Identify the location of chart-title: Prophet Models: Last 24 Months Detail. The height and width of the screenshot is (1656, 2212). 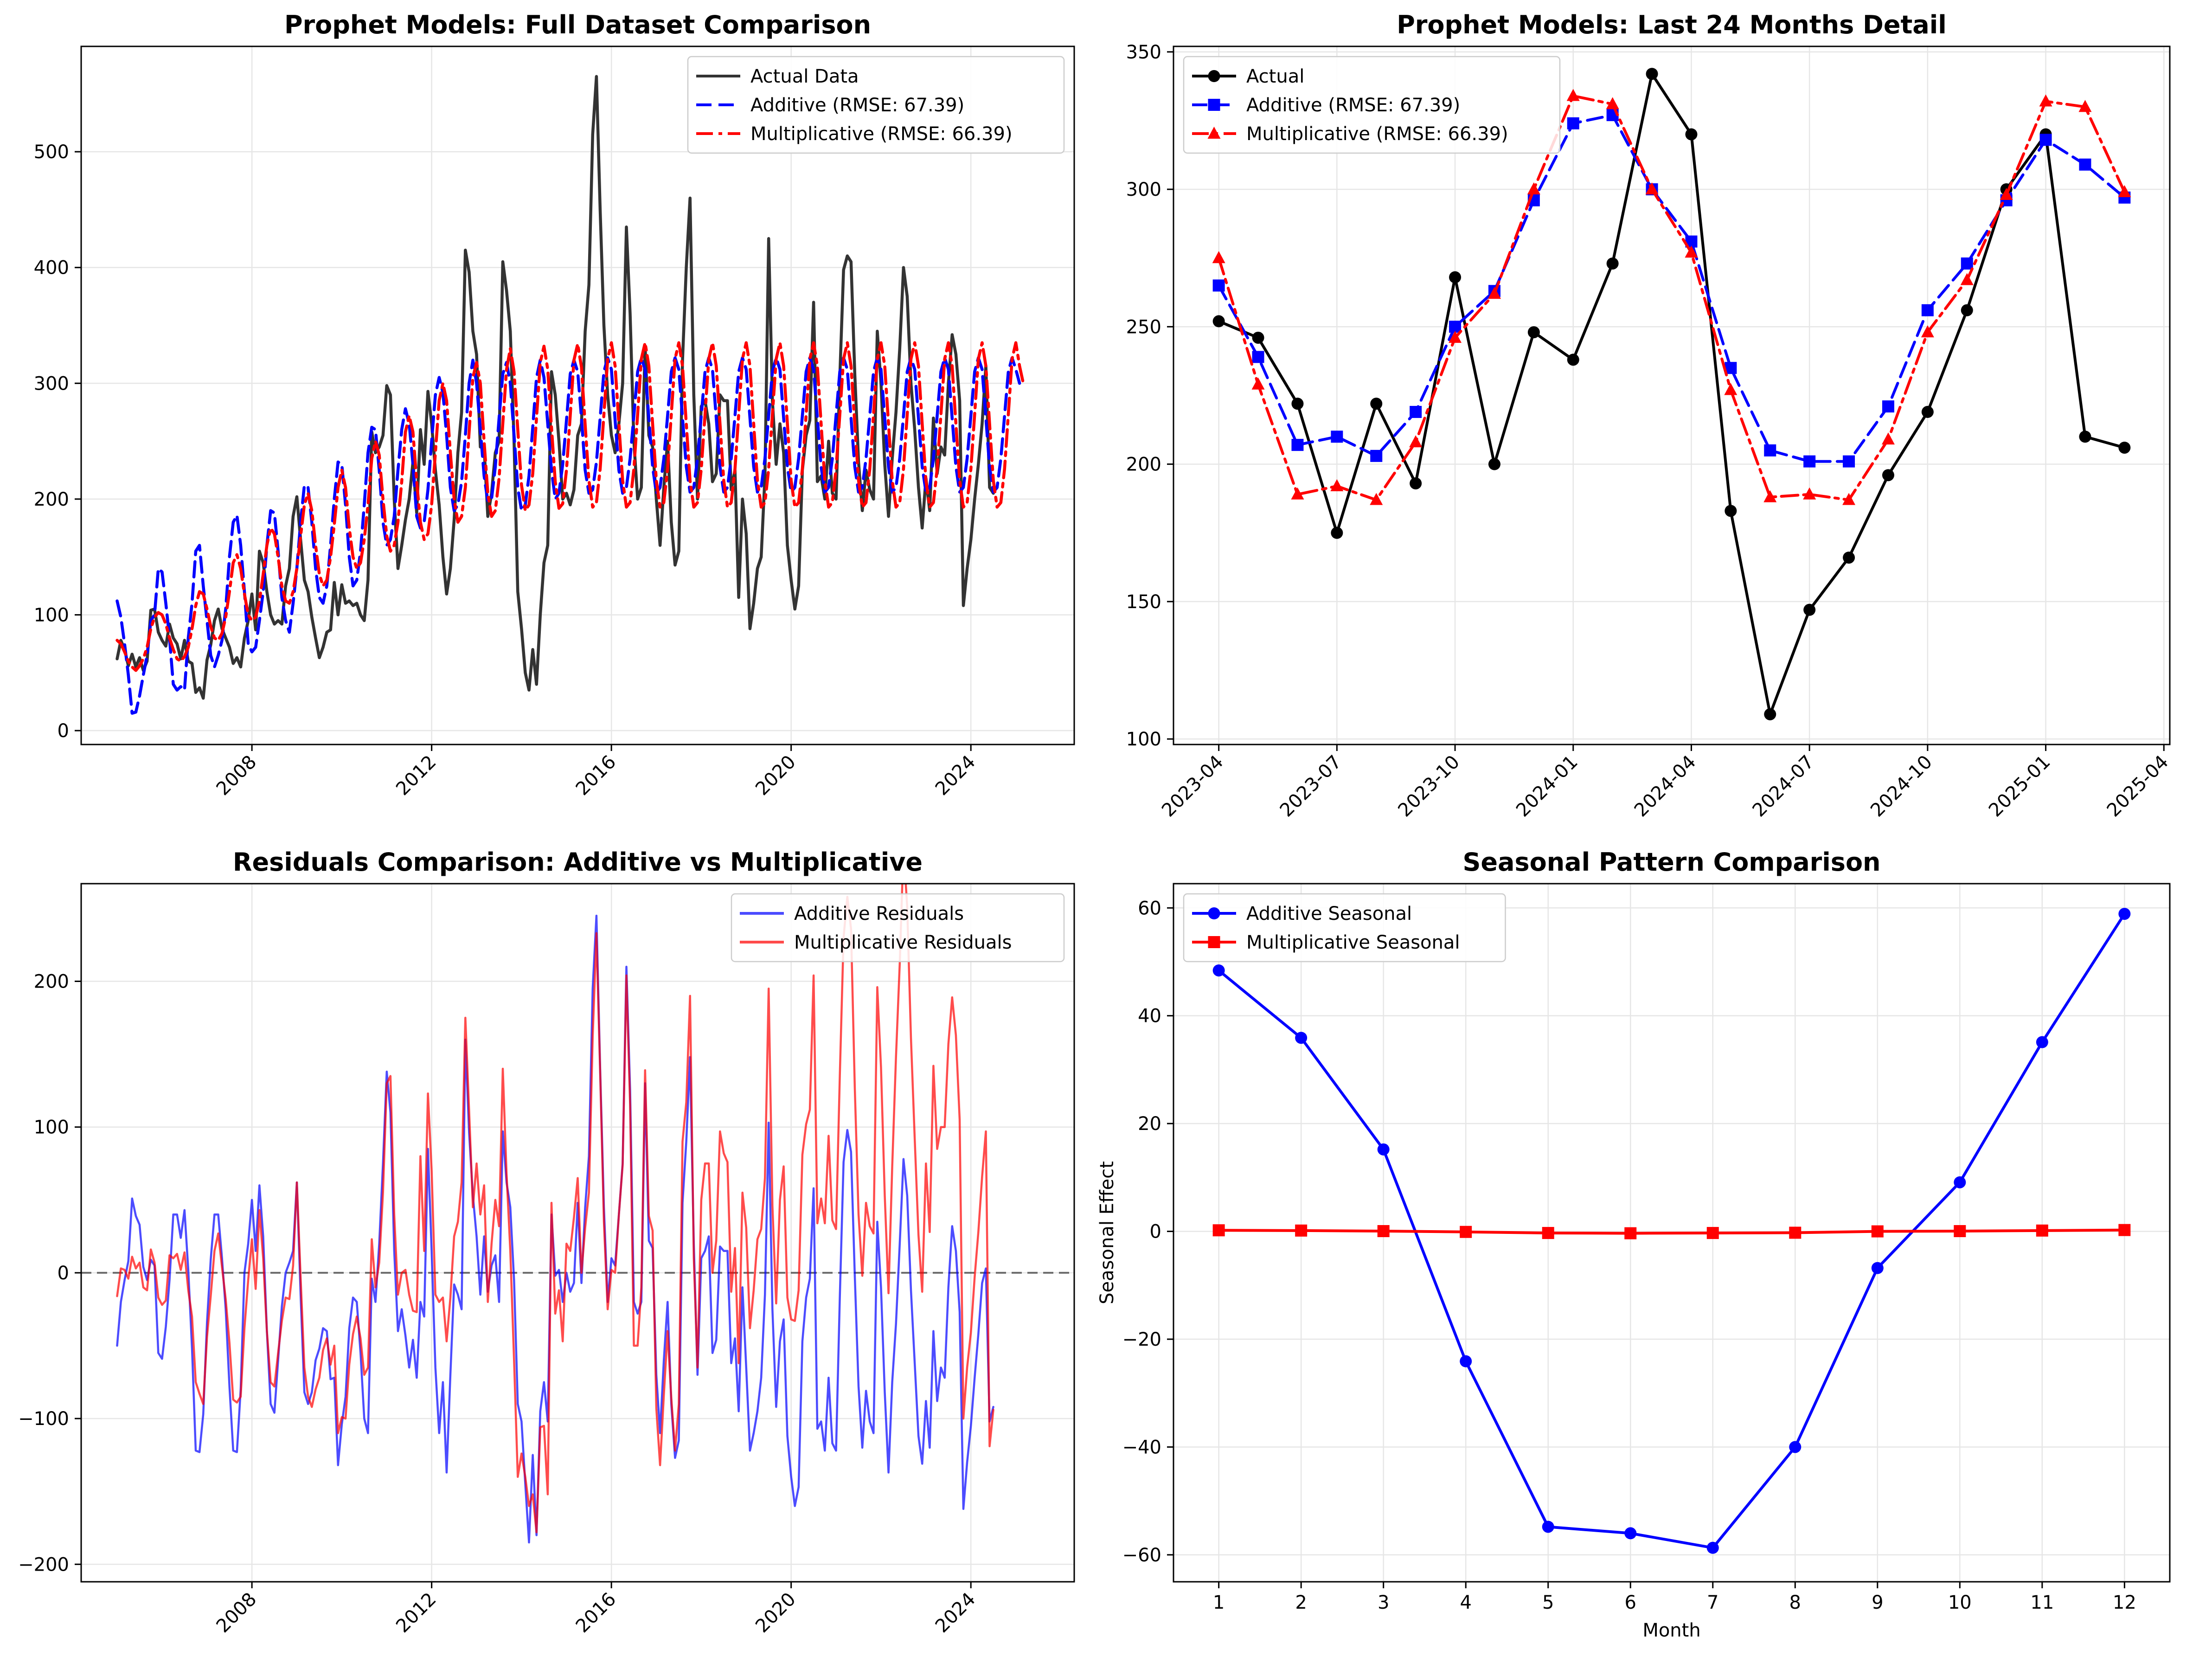
(1672, 25).